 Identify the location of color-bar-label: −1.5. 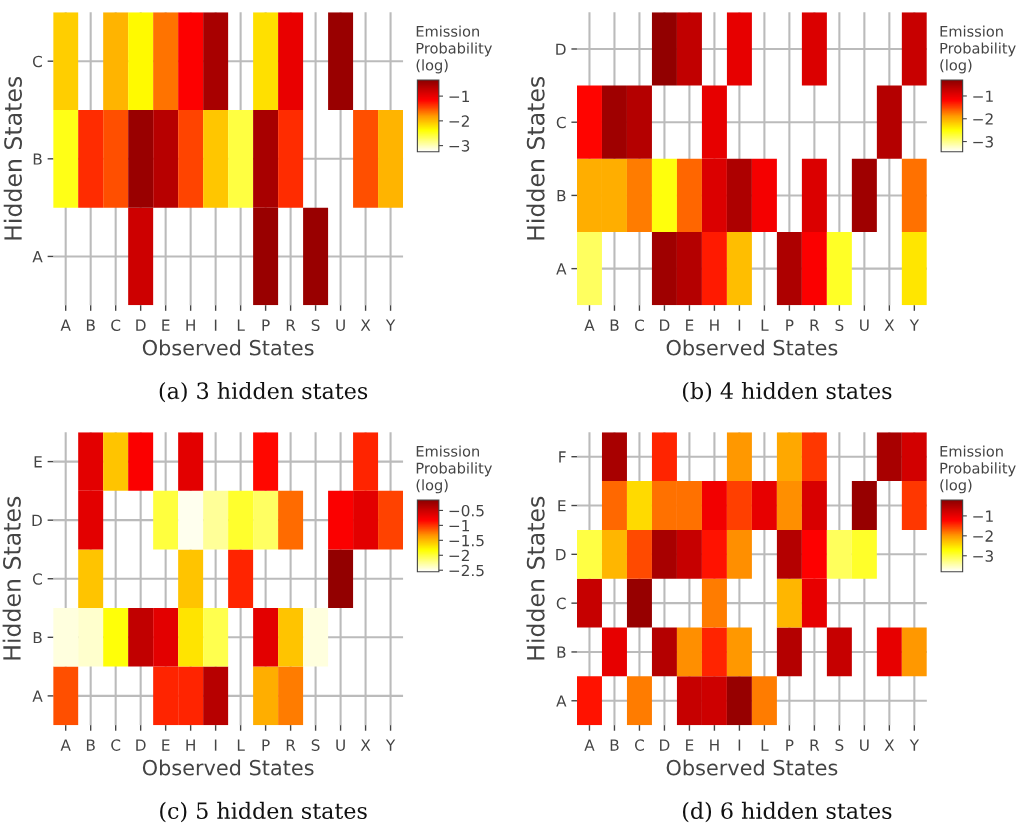
(466, 540).